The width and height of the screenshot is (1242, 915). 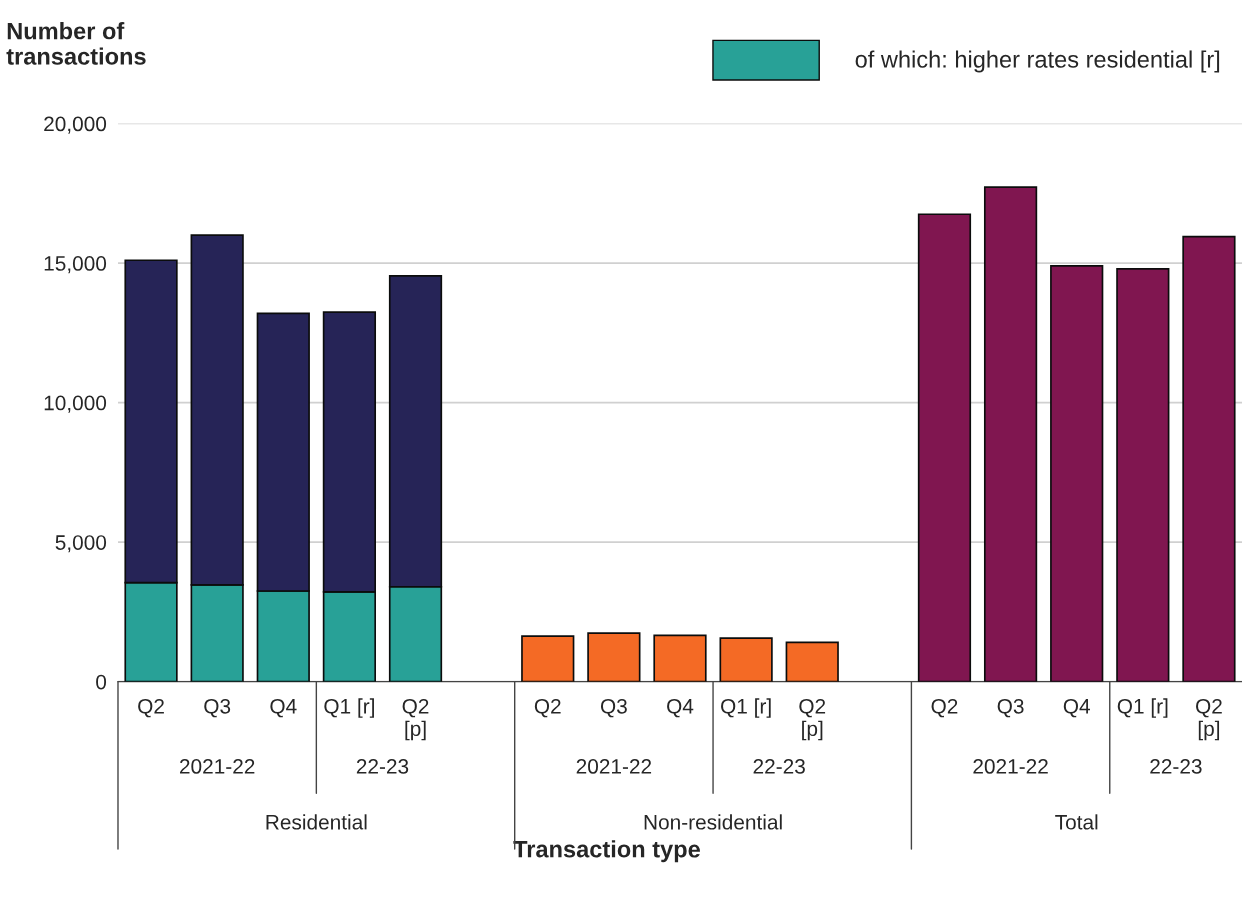 I want to click on text: Total, so click(x=1076, y=822).